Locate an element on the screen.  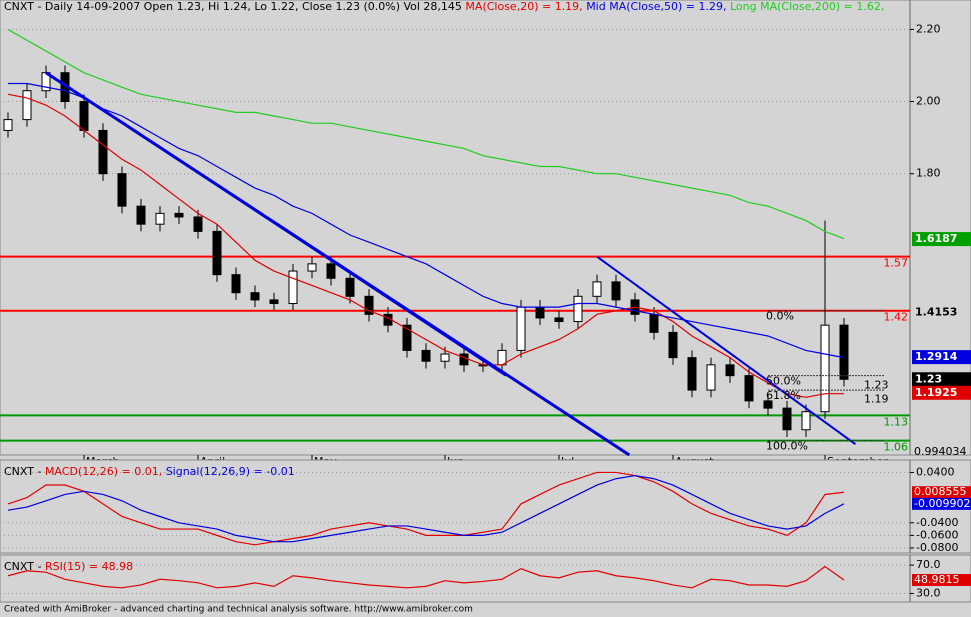
value-box-label: 1.6187 is located at coordinates (936, 238).